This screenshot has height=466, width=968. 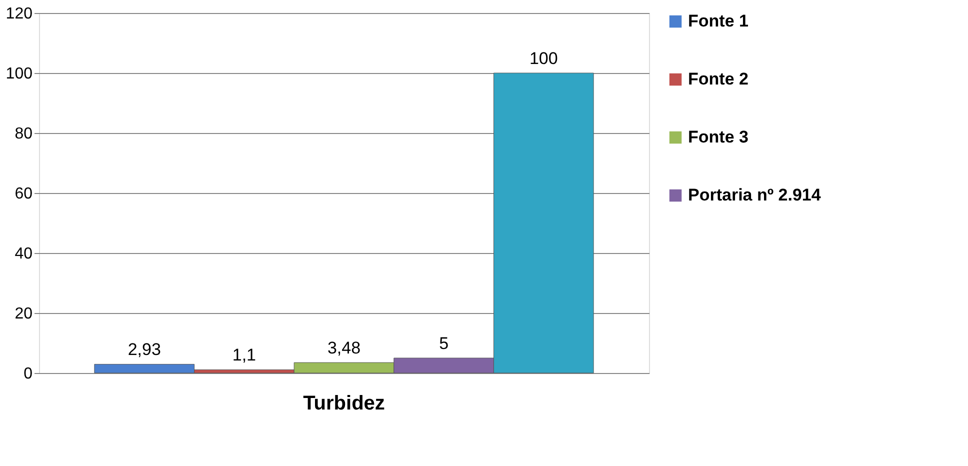 I want to click on data-label: 3,48, so click(x=344, y=348).